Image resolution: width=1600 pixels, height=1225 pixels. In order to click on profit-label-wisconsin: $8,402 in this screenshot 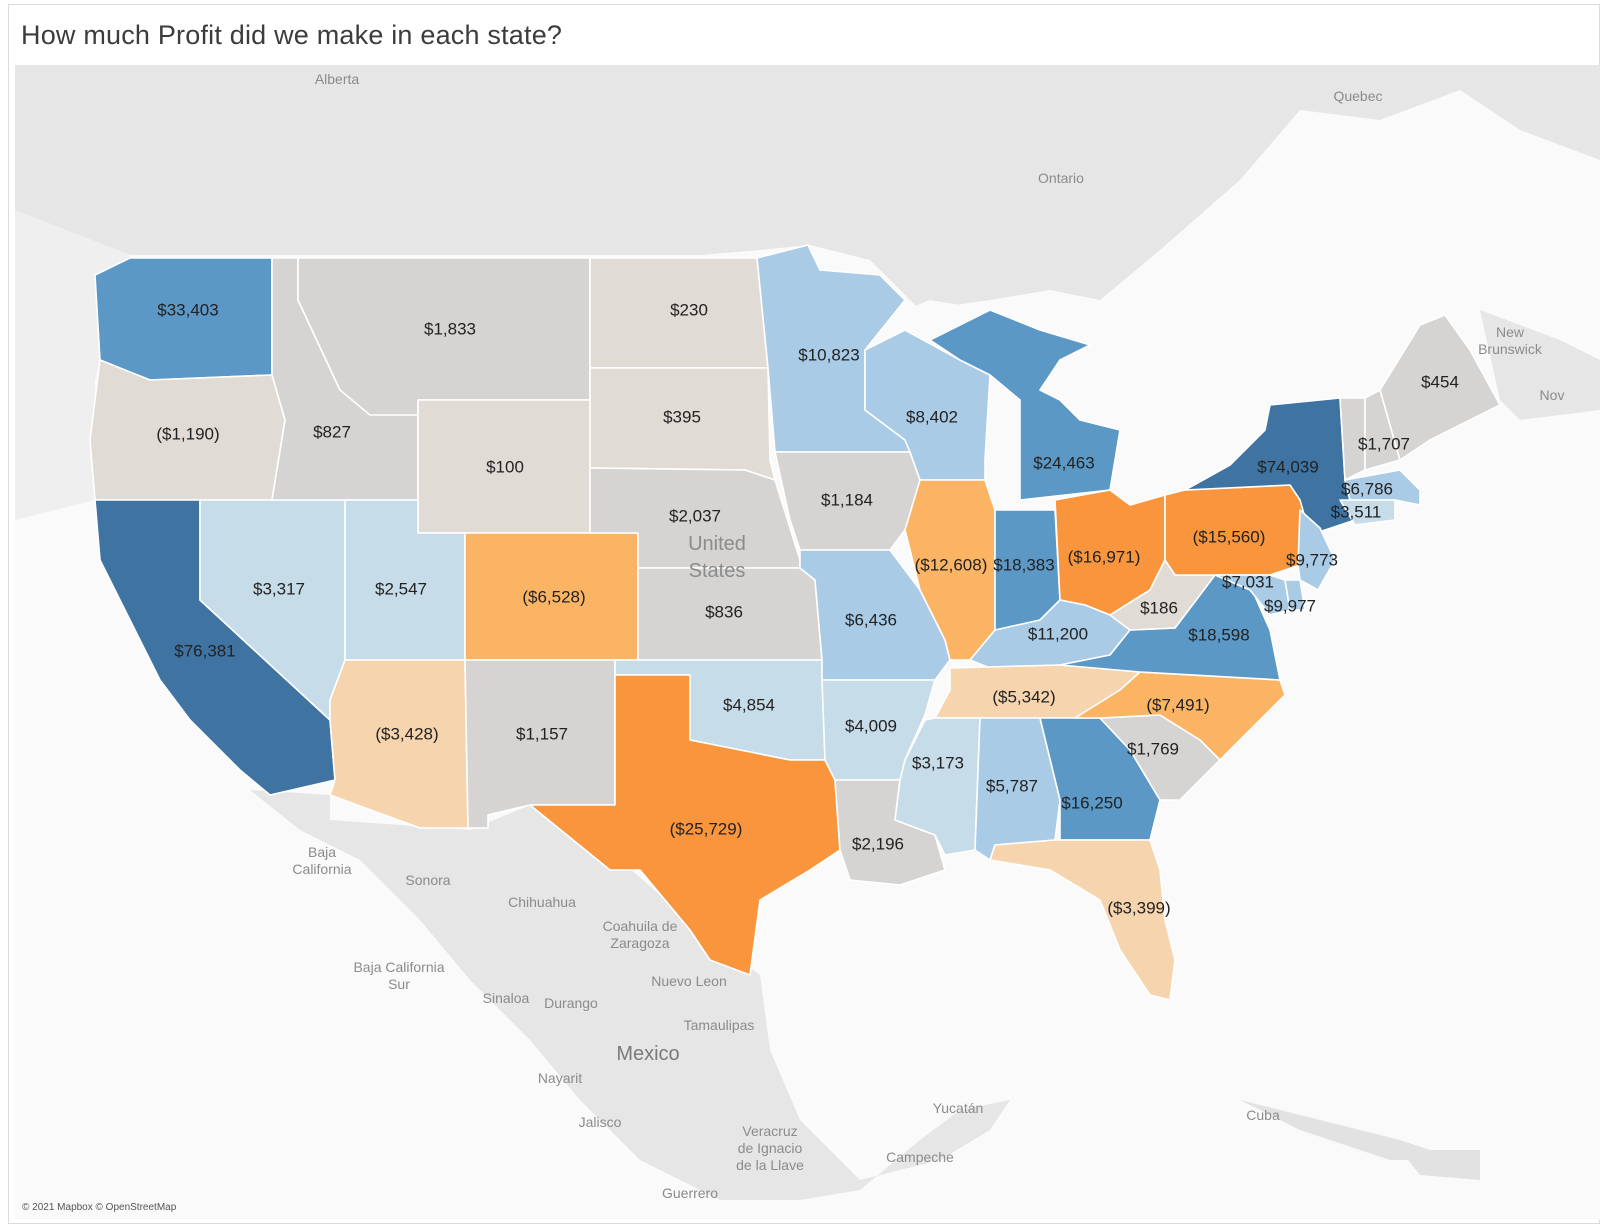, I will do `click(932, 416)`.